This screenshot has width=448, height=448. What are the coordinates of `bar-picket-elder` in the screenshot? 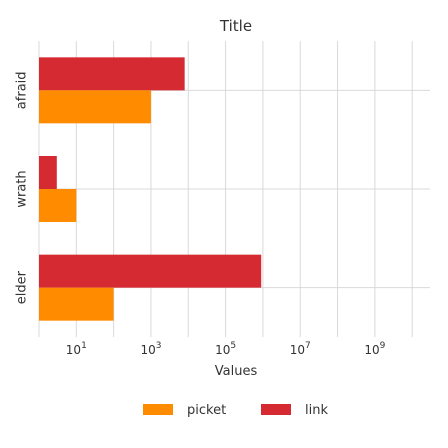 It's located at (76, 304).